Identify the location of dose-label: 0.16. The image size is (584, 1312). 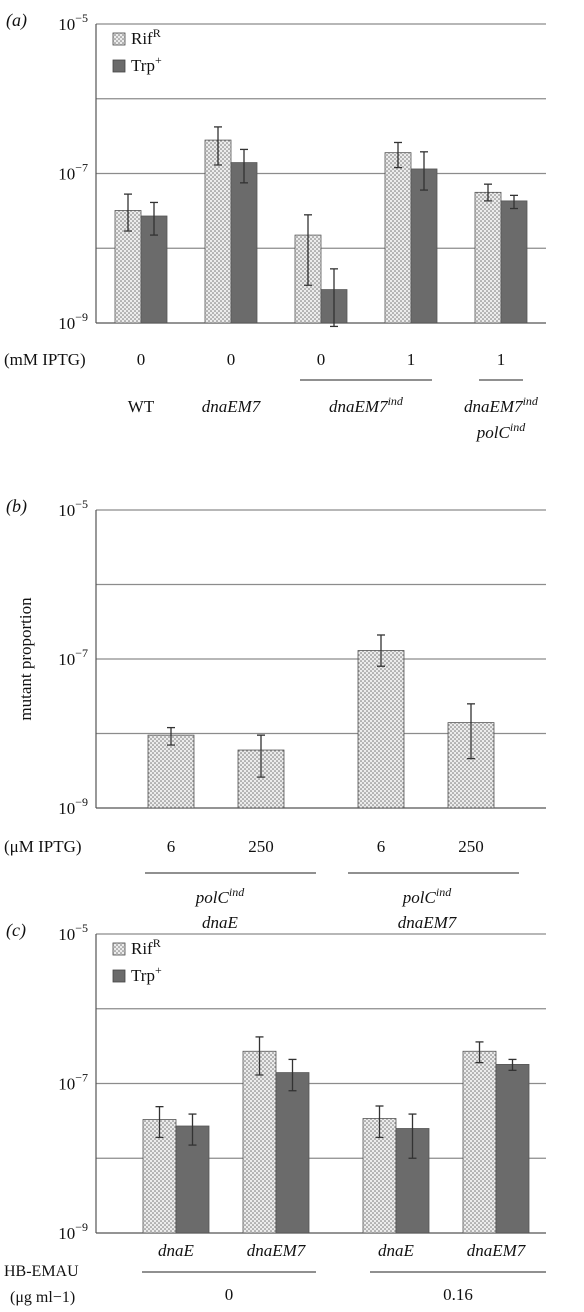
(458, 1294).